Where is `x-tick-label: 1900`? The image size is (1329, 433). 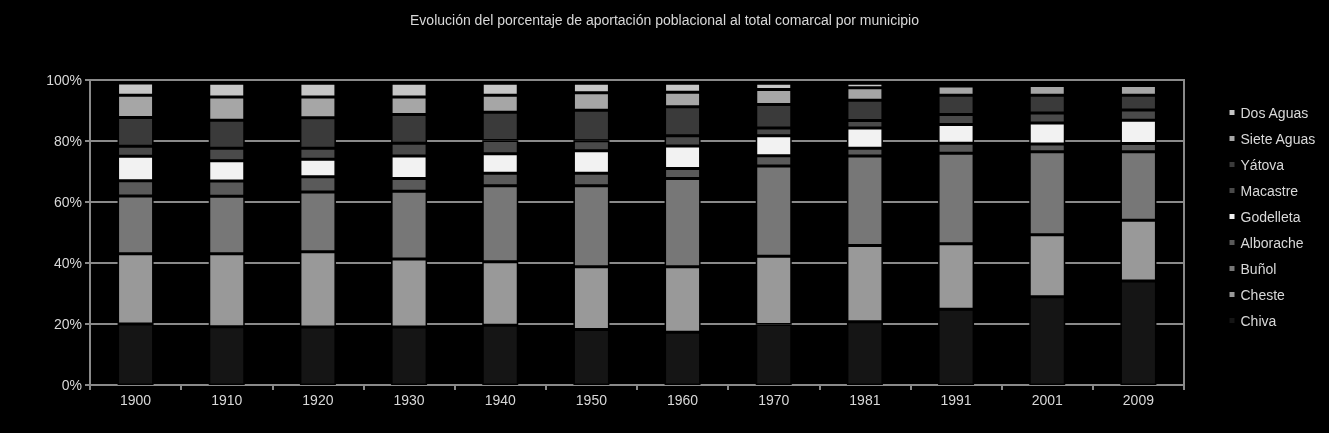 x-tick-label: 1900 is located at coordinates (136, 400).